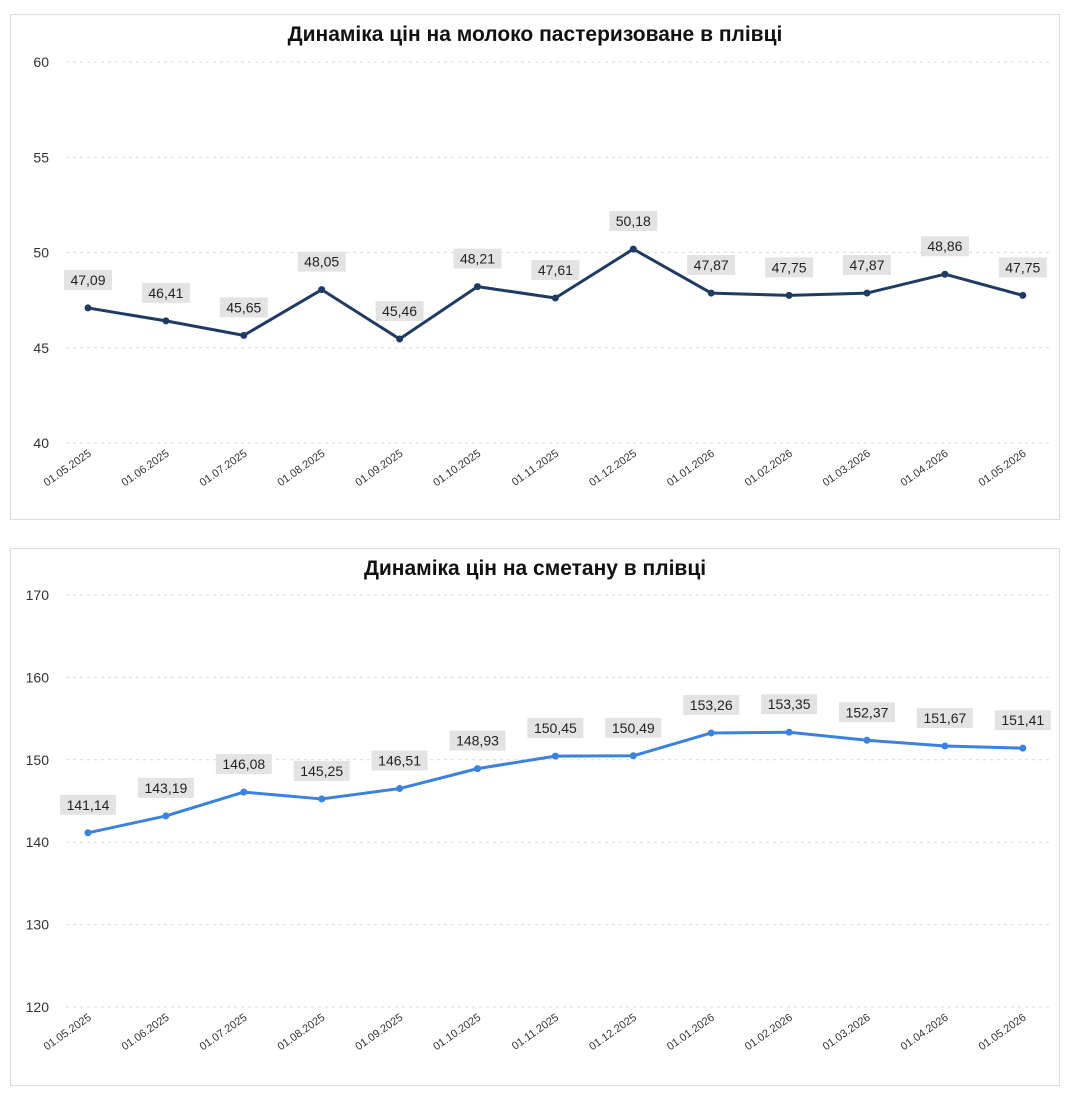 The image size is (1076, 1102). I want to click on data-label: 148,93, so click(477, 741).